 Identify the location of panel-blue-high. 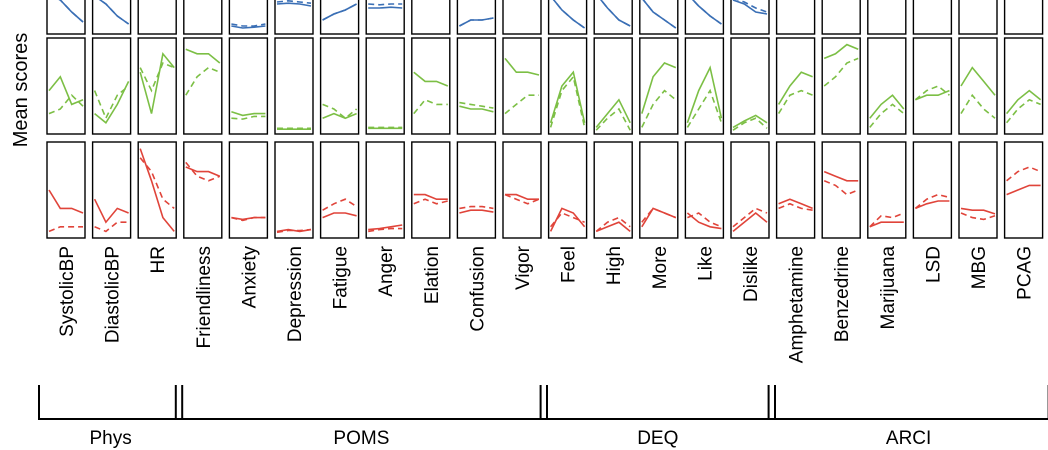
(613, 17).